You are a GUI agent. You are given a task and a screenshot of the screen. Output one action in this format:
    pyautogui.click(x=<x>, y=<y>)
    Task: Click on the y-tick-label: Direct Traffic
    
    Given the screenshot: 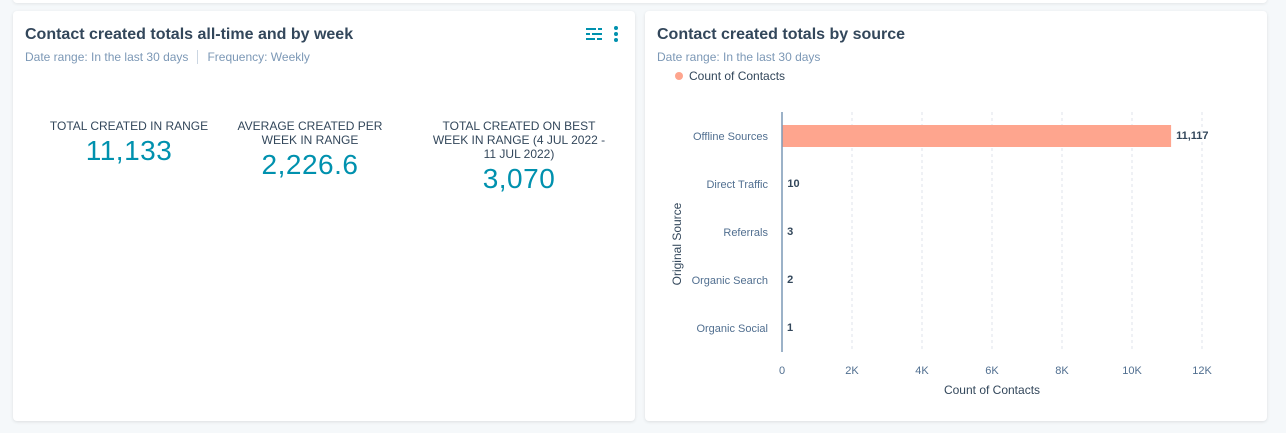 What is the action you would take?
    pyautogui.click(x=737, y=185)
    